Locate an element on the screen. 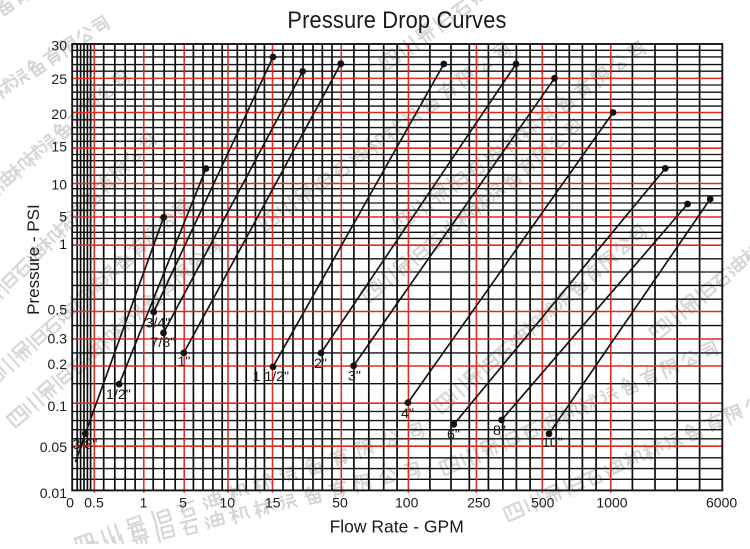  svg-text: 0.01 is located at coordinates (53, 493).